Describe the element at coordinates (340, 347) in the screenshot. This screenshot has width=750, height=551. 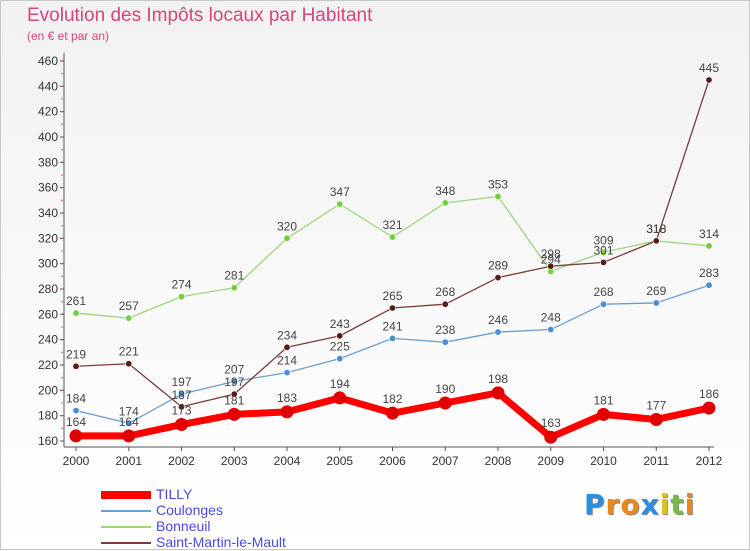
I see `data-label-coulonges: 225` at that location.